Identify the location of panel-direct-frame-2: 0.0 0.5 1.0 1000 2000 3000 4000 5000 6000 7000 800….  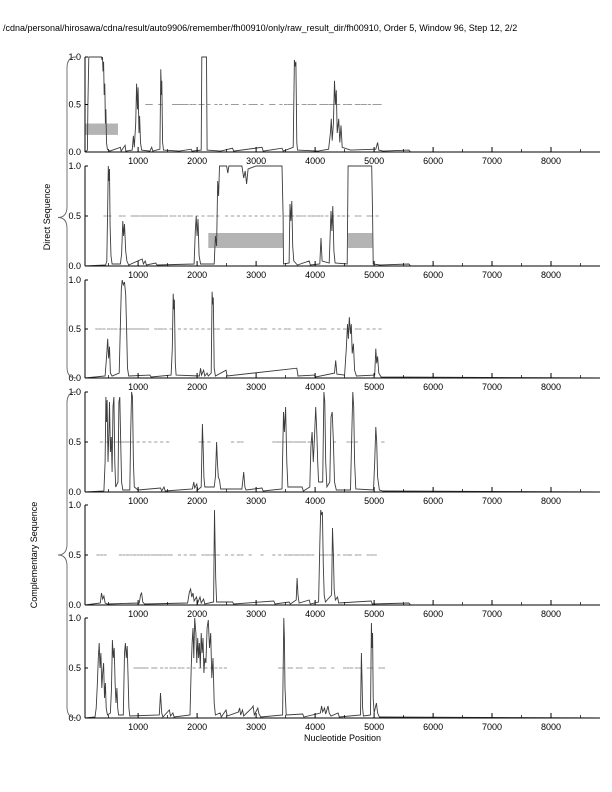
(334, 220).